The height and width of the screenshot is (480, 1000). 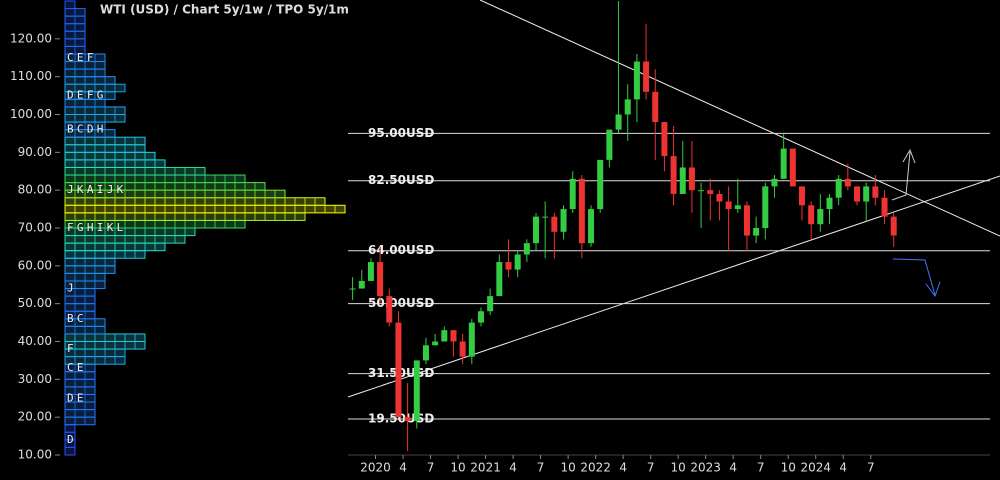 I want to click on tpo-letters: F, so click(x=72, y=348).